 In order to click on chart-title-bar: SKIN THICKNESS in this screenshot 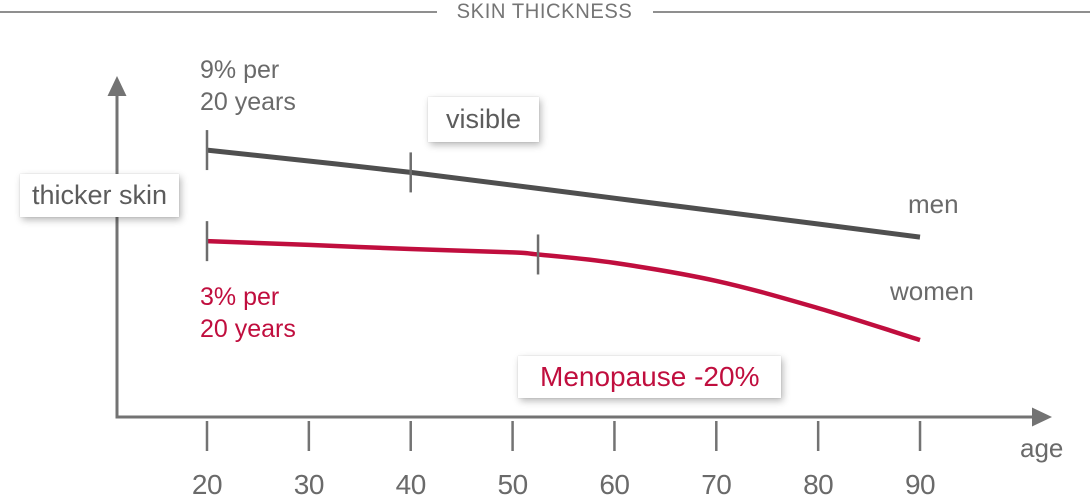, I will do `click(545, 11)`.